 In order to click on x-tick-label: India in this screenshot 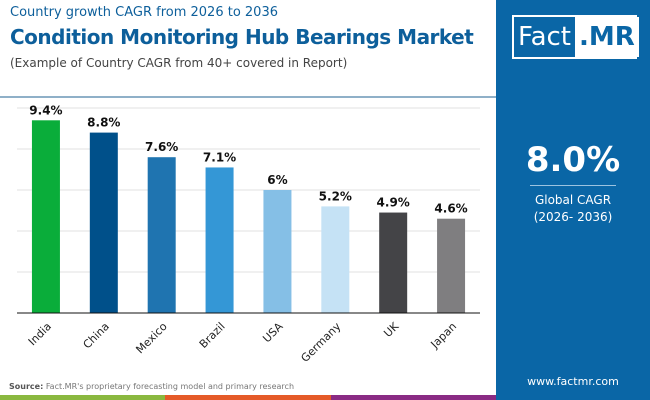, I will do `click(40, 334)`.